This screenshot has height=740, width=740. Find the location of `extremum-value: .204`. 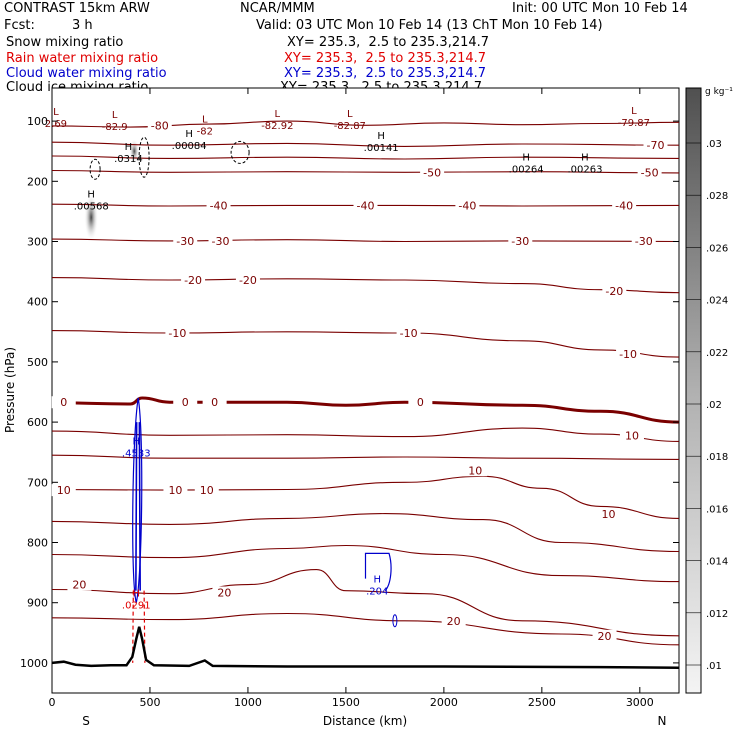

extremum-value: .204 is located at coordinates (377, 591).